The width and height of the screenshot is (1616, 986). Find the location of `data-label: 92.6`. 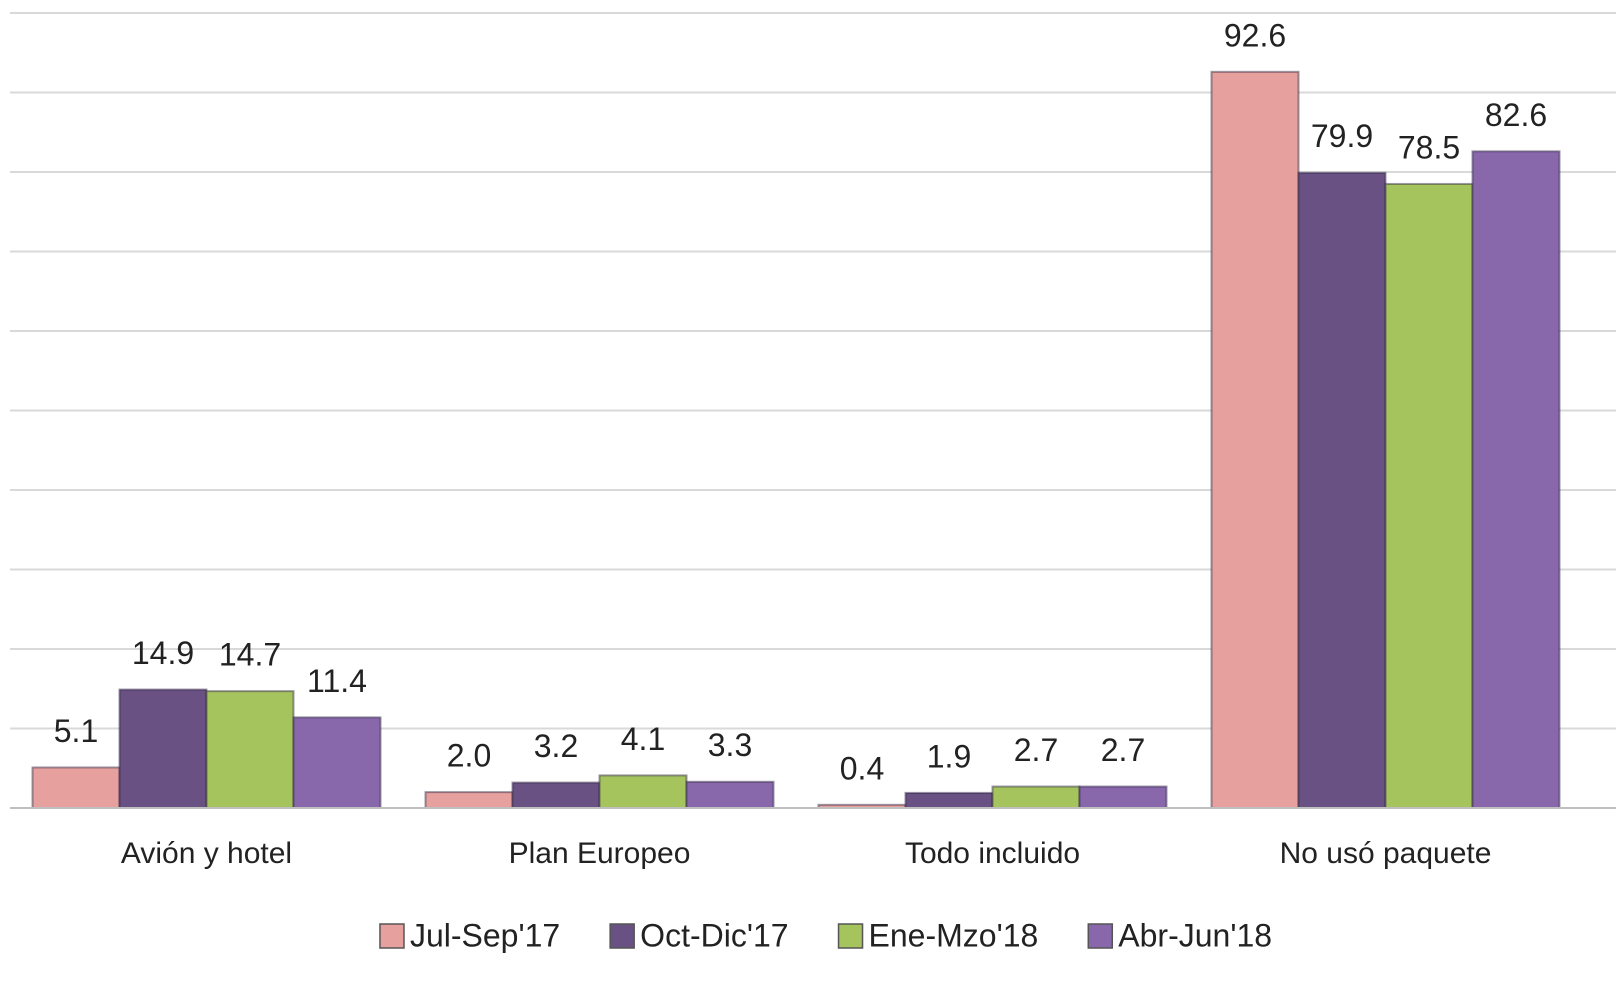

data-label: 92.6 is located at coordinates (1255, 35).